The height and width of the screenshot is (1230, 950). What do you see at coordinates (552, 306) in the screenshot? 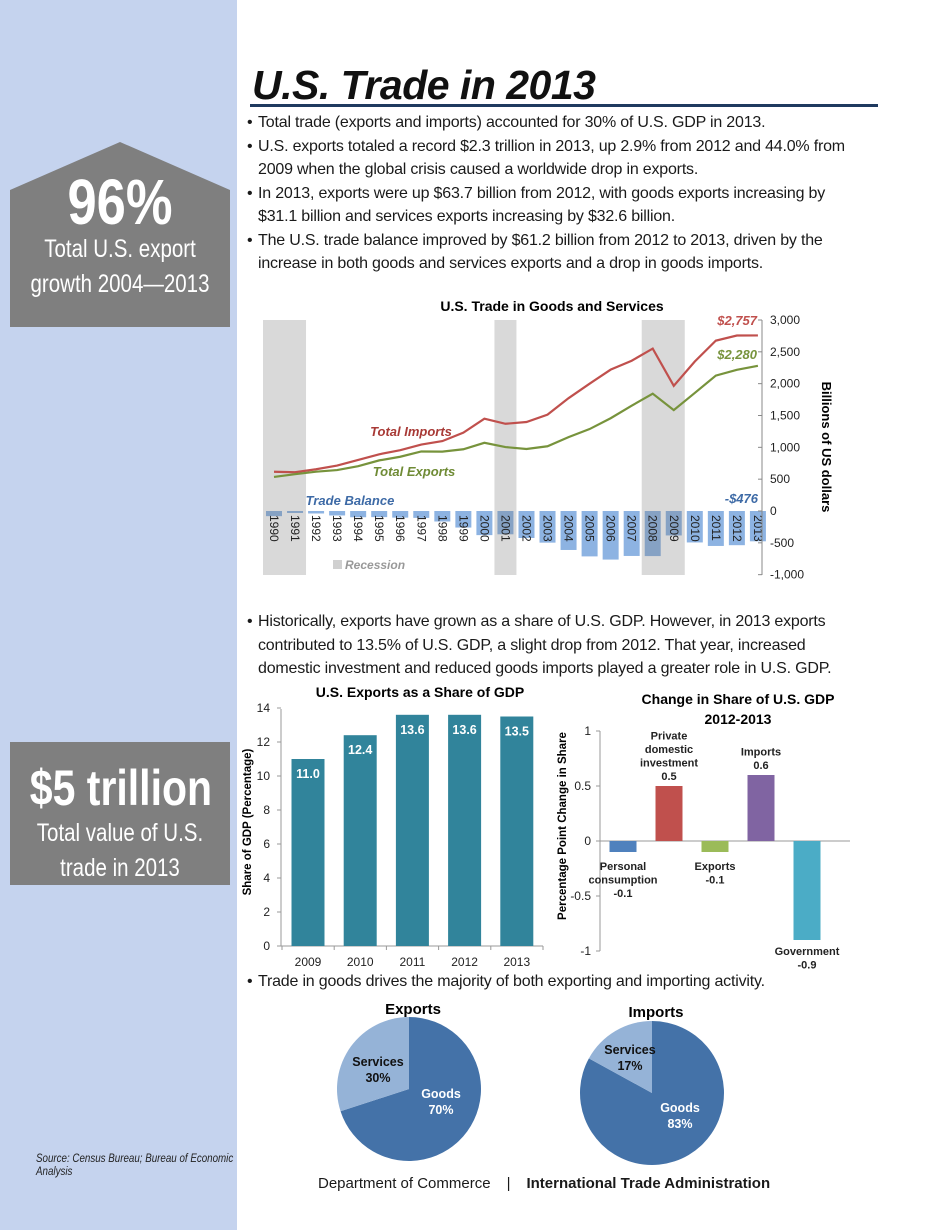
I see `chart-title: U.S. Trade in Goods and Services` at bounding box center [552, 306].